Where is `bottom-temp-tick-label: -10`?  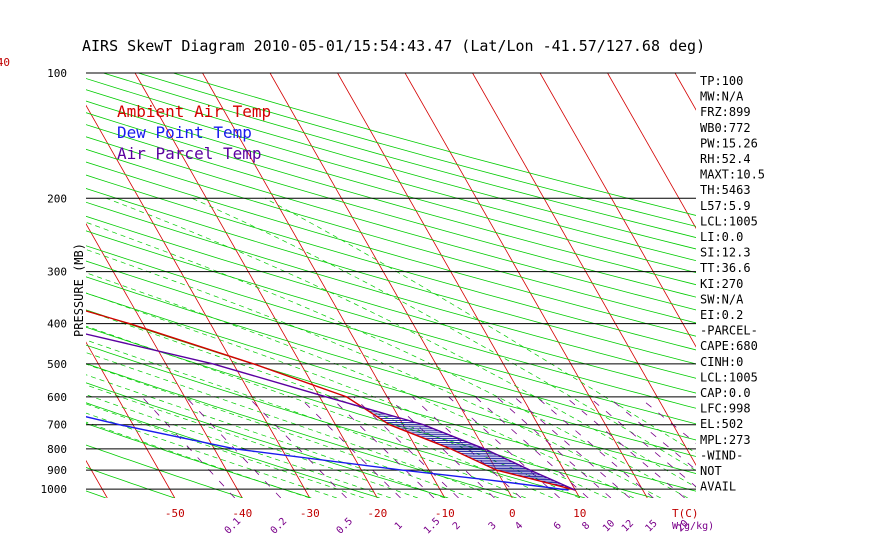 bottom-temp-tick-label: -10 is located at coordinates (445, 513).